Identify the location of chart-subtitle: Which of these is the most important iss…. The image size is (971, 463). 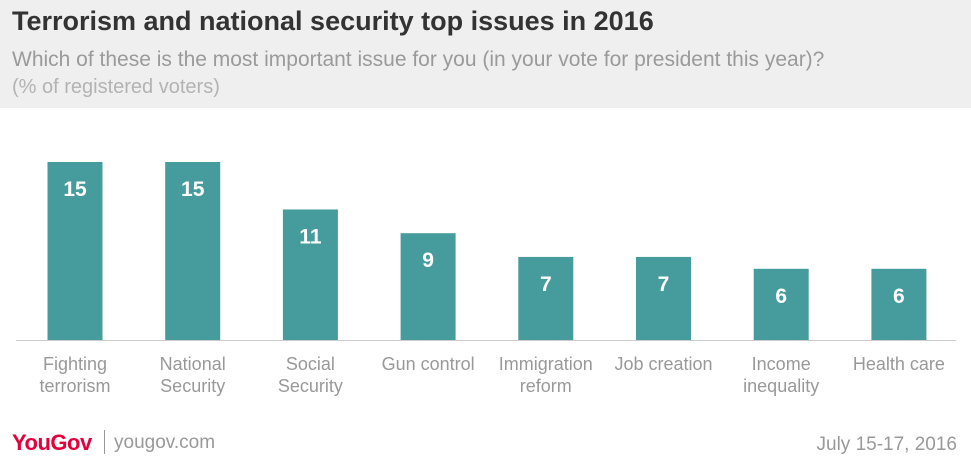
(418, 59).